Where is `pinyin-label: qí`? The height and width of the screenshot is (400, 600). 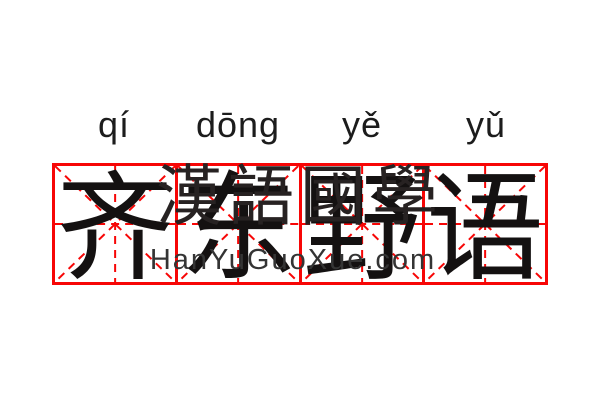 pinyin-label: qí is located at coordinates (114, 124).